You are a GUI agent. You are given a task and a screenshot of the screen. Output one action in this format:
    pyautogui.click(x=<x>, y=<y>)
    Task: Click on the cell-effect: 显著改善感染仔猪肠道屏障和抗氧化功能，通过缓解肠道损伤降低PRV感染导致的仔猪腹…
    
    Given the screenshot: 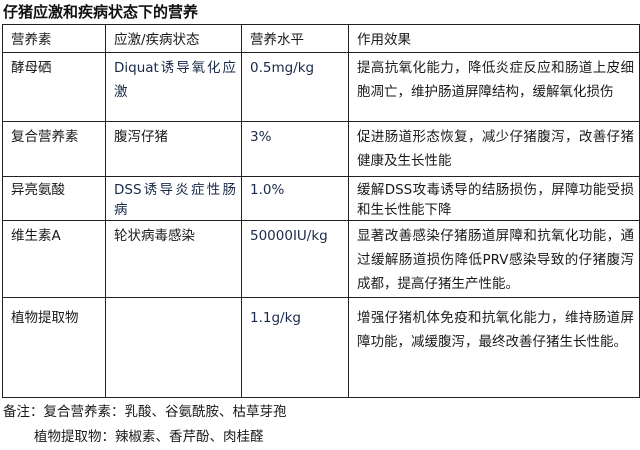 What is the action you would take?
    pyautogui.click(x=494, y=259)
    